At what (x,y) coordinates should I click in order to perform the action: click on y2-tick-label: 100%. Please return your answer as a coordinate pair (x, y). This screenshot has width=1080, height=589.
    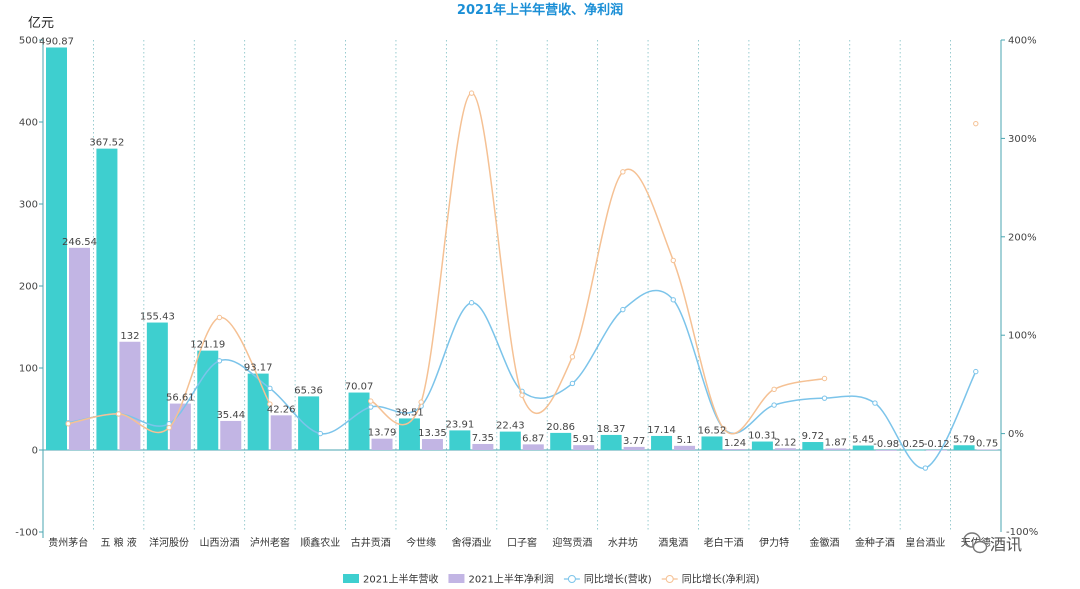
    Looking at the image, I should click on (1022, 336).